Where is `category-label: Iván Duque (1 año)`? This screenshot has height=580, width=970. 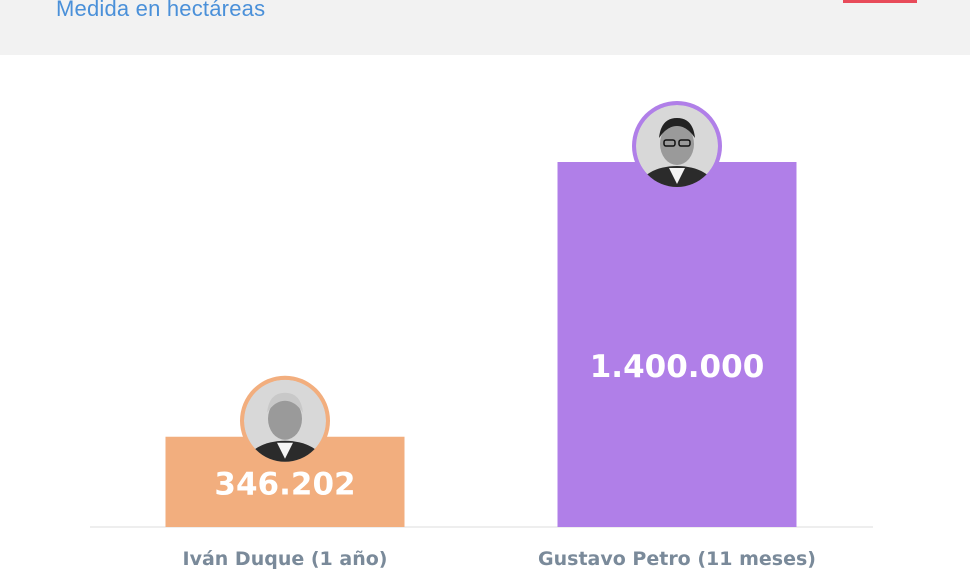 category-label: Iván Duque (1 año) is located at coordinates (285, 559).